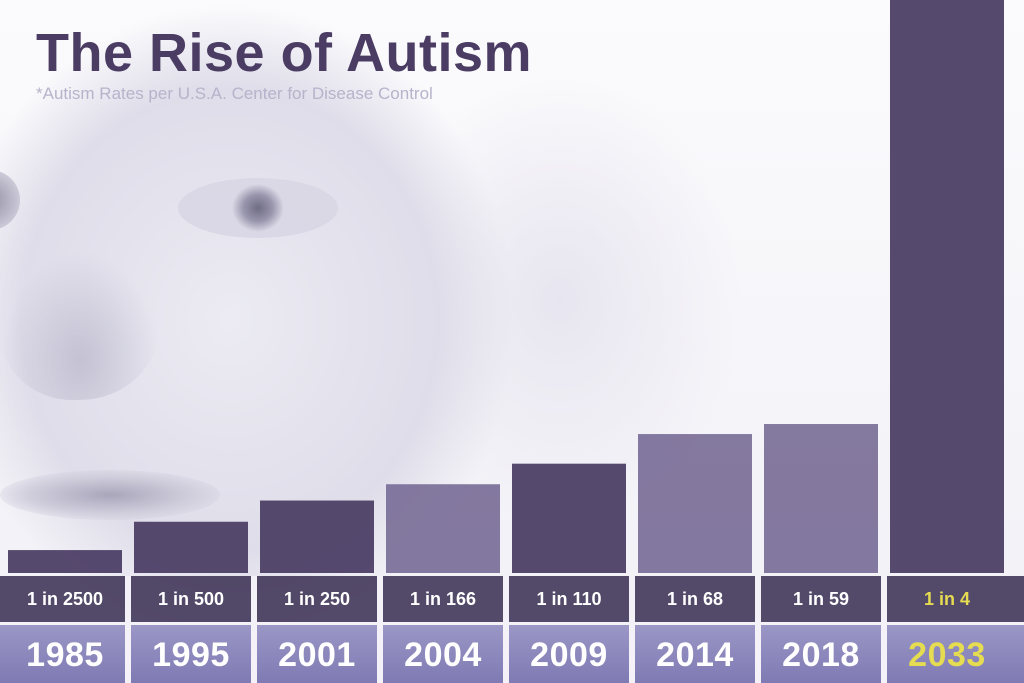  I want to click on rate-label-1995: 1 in 500, so click(191, 599).